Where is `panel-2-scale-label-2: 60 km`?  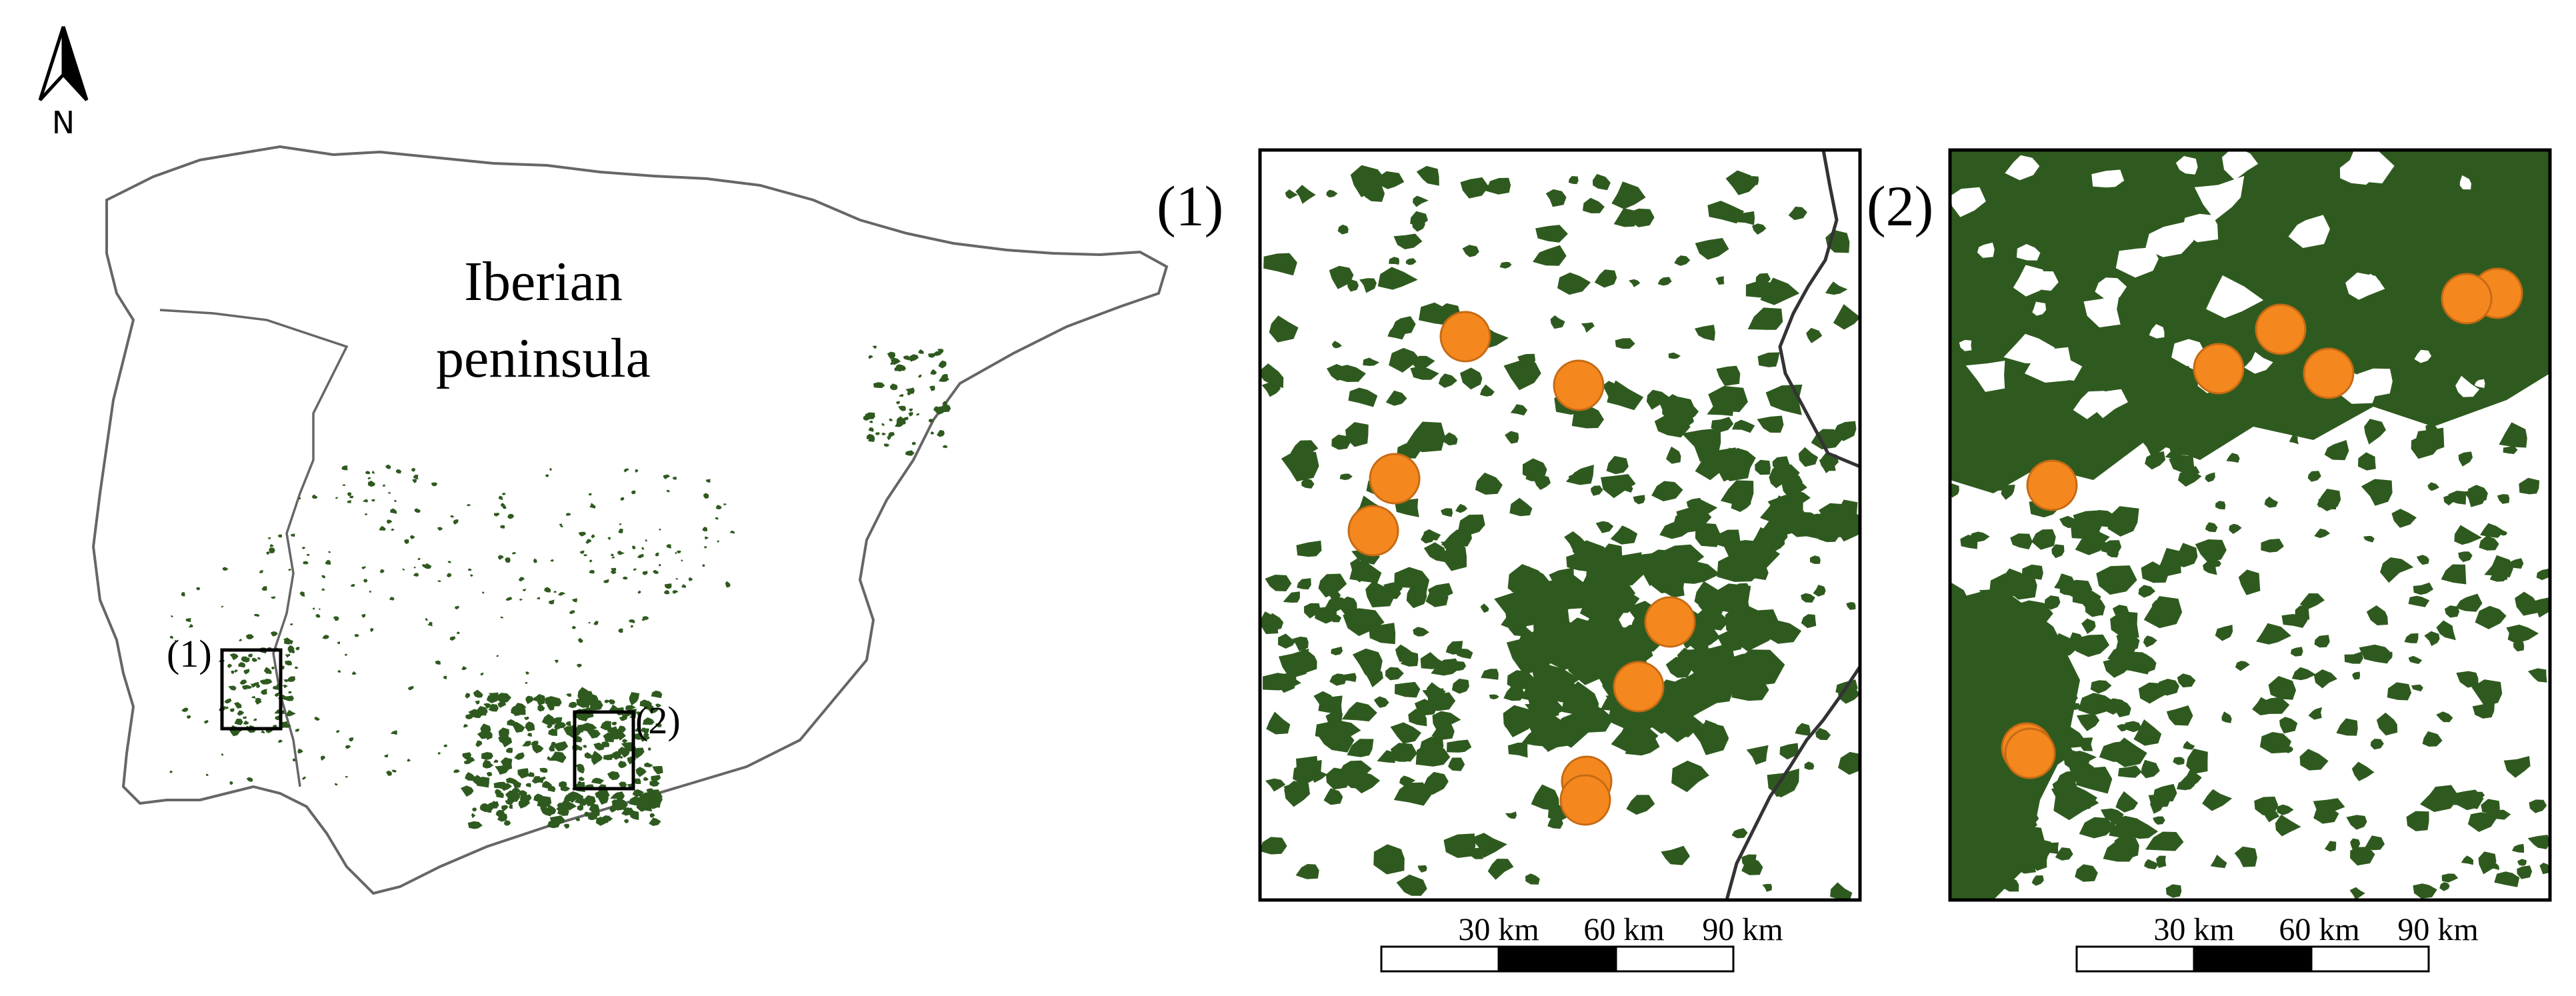 panel-2-scale-label-2: 60 km is located at coordinates (2319, 929).